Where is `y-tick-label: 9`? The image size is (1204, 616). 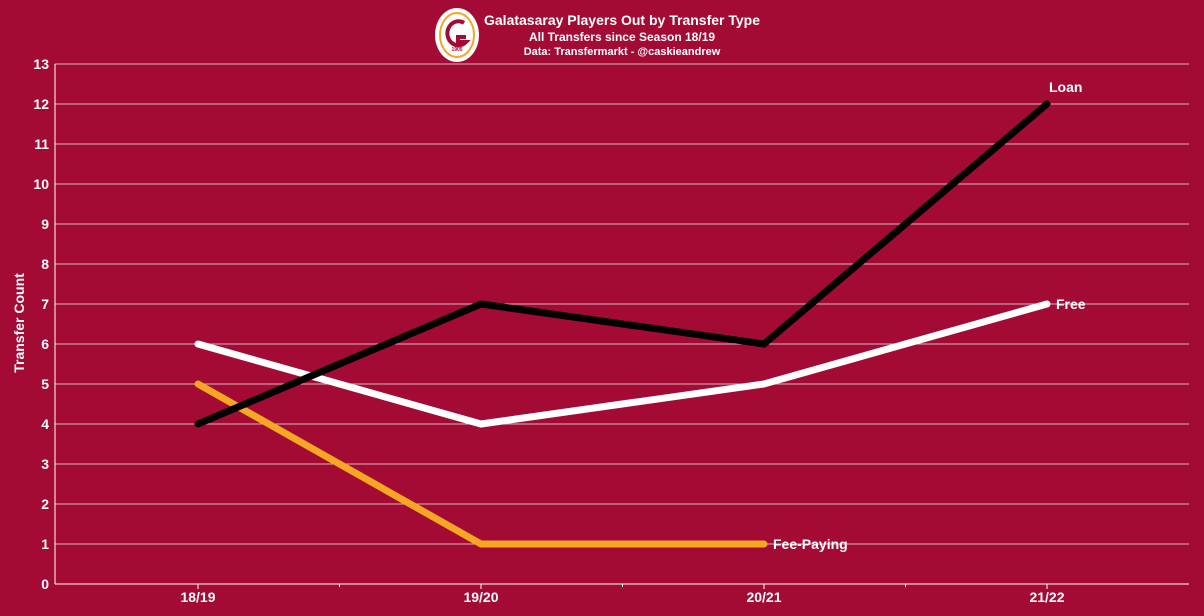 y-tick-label: 9 is located at coordinates (45, 224).